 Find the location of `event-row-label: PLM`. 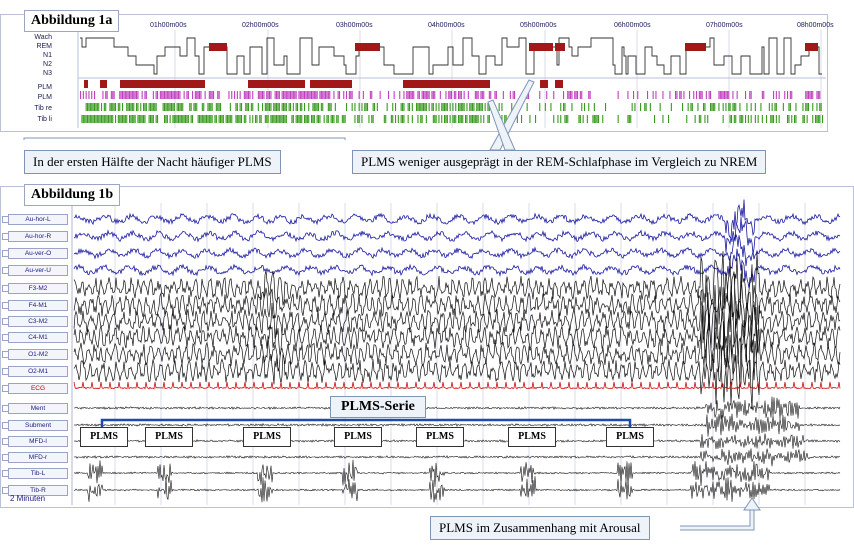

event-row-label: PLM is located at coordinates (44, 87).